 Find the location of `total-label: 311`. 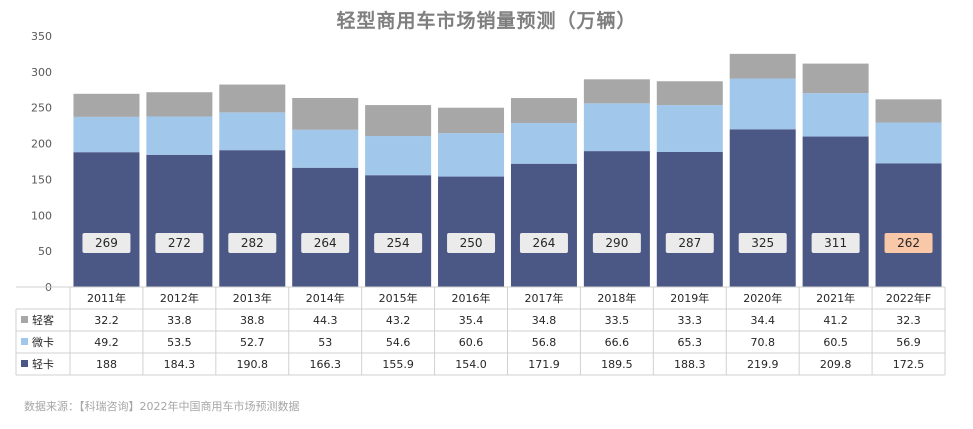

total-label: 311 is located at coordinates (835, 243).